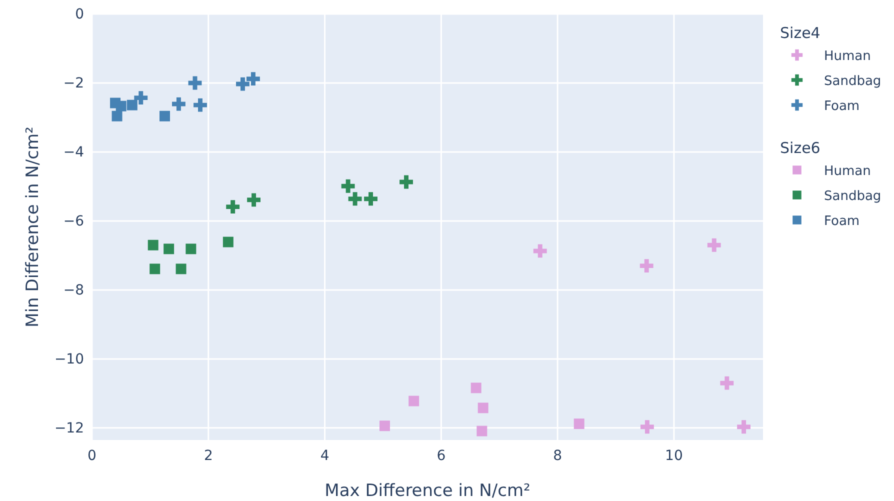  I want to click on text: Size6, so click(800, 148).